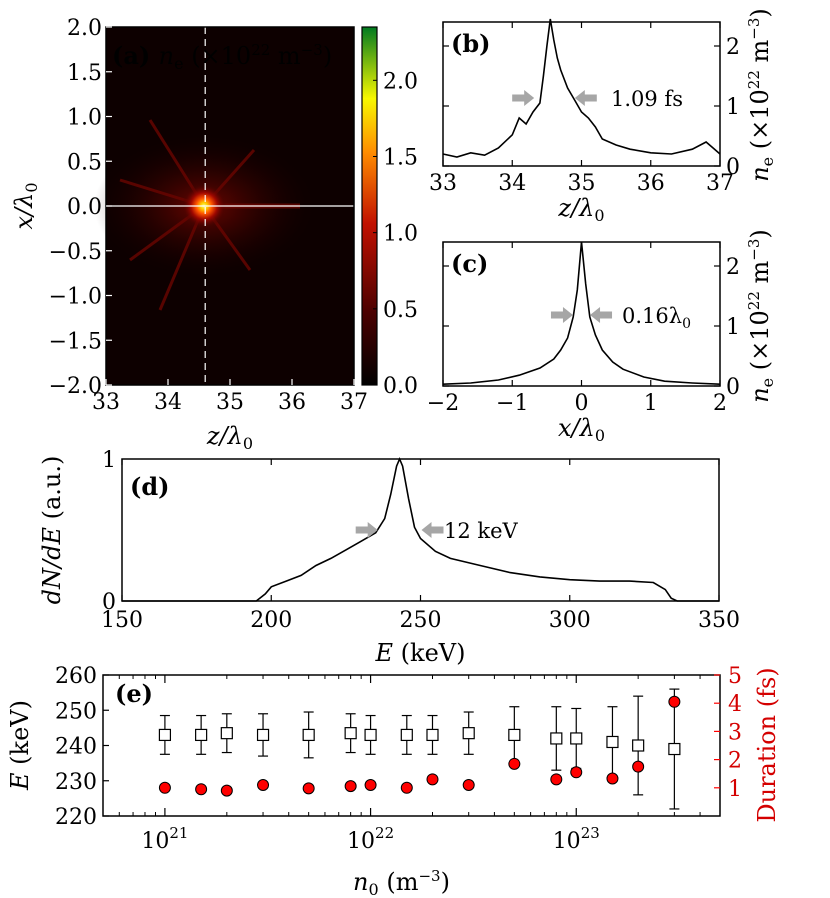  Describe the element at coordinates (222, 57) in the screenshot. I see `panel-a-title: (a) ne (×1022 m−3)` at that location.